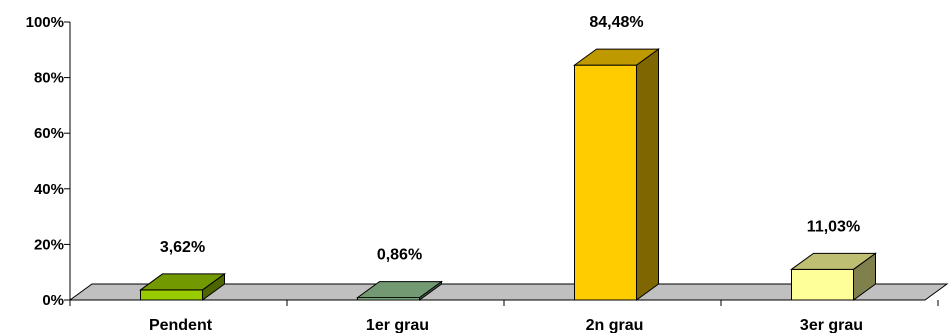 The width and height of the screenshot is (949, 333). What do you see at coordinates (399, 255) in the screenshot?
I see `data-label: 0,86%` at bounding box center [399, 255].